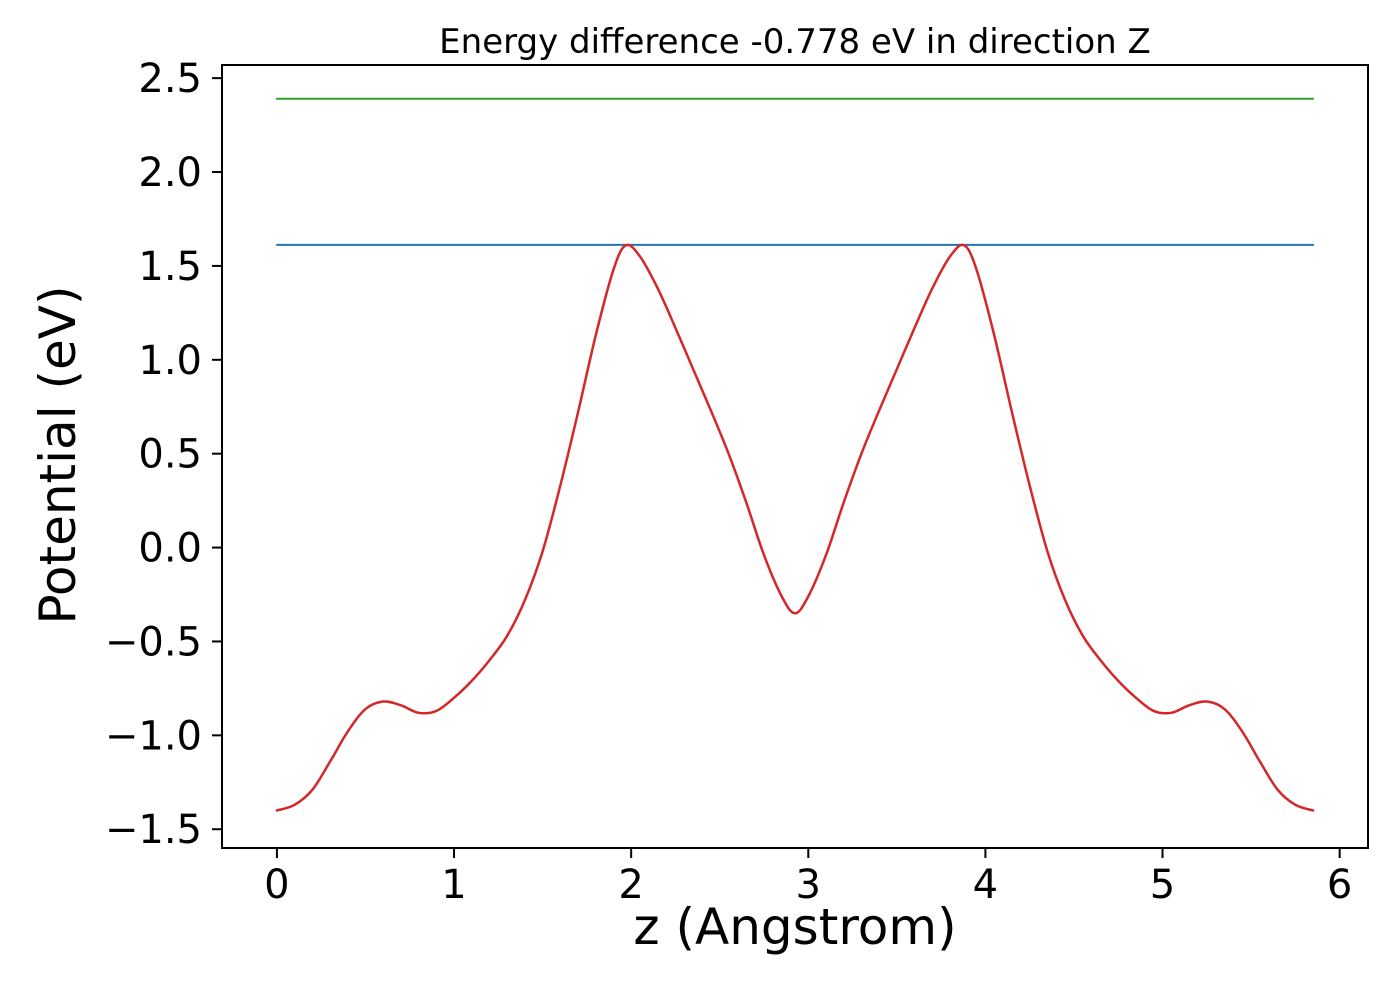 The image size is (1400, 1000). Describe the element at coordinates (170, 267) in the screenshot. I see `y-tick-label: 1.5` at that location.